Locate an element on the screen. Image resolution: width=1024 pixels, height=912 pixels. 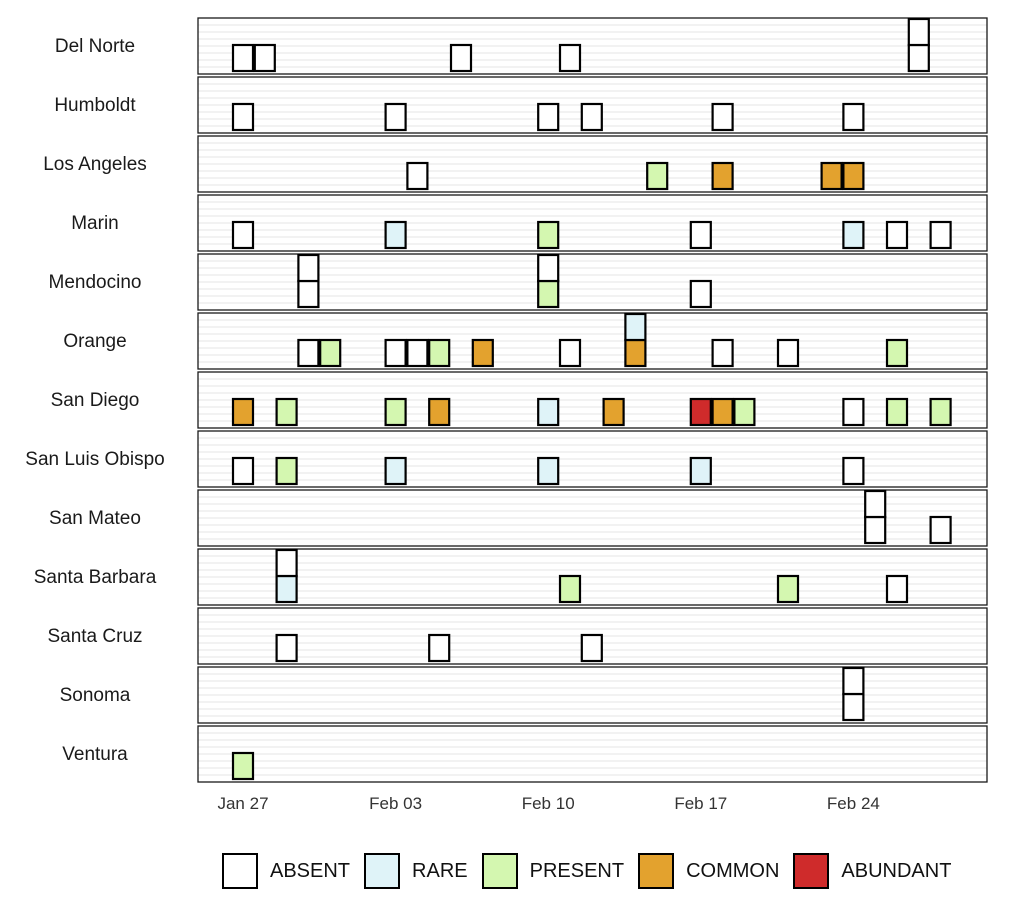
panel-santa-barbara is located at coordinates (592, 577).